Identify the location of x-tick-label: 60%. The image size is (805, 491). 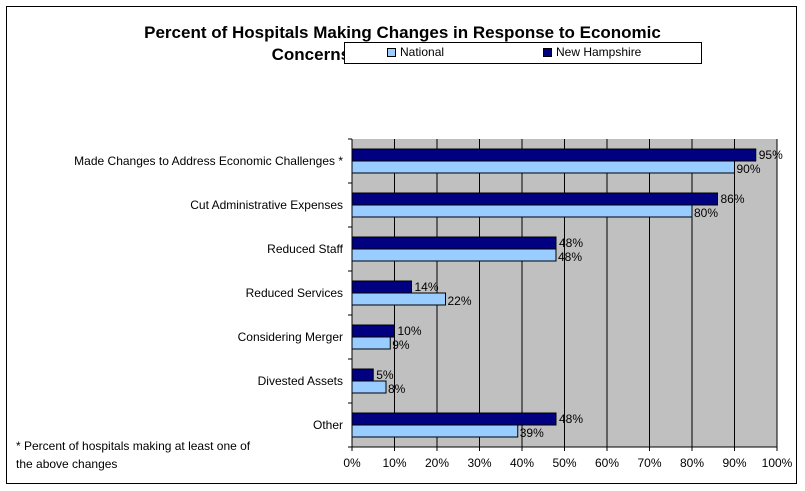
(607, 463).